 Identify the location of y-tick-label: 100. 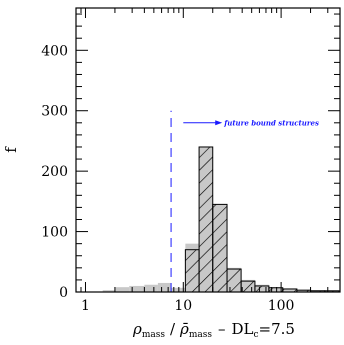
(54, 233).